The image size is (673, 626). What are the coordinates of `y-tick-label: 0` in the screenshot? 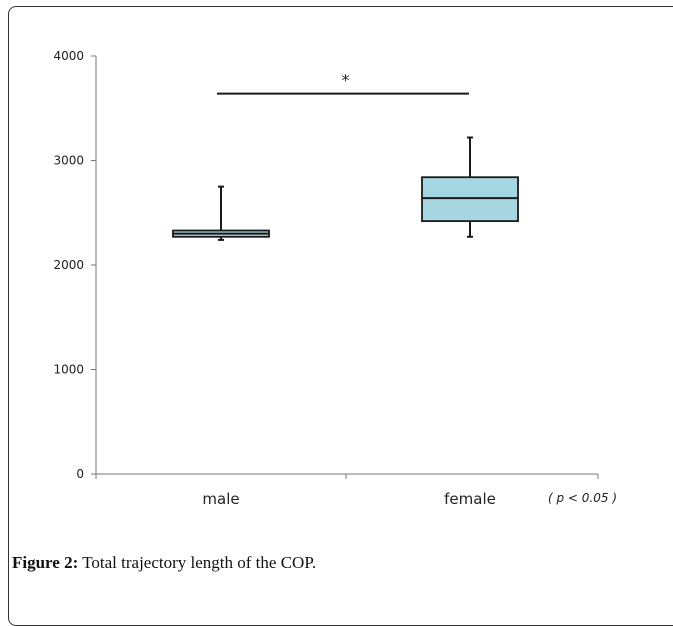 It's located at (80, 474).